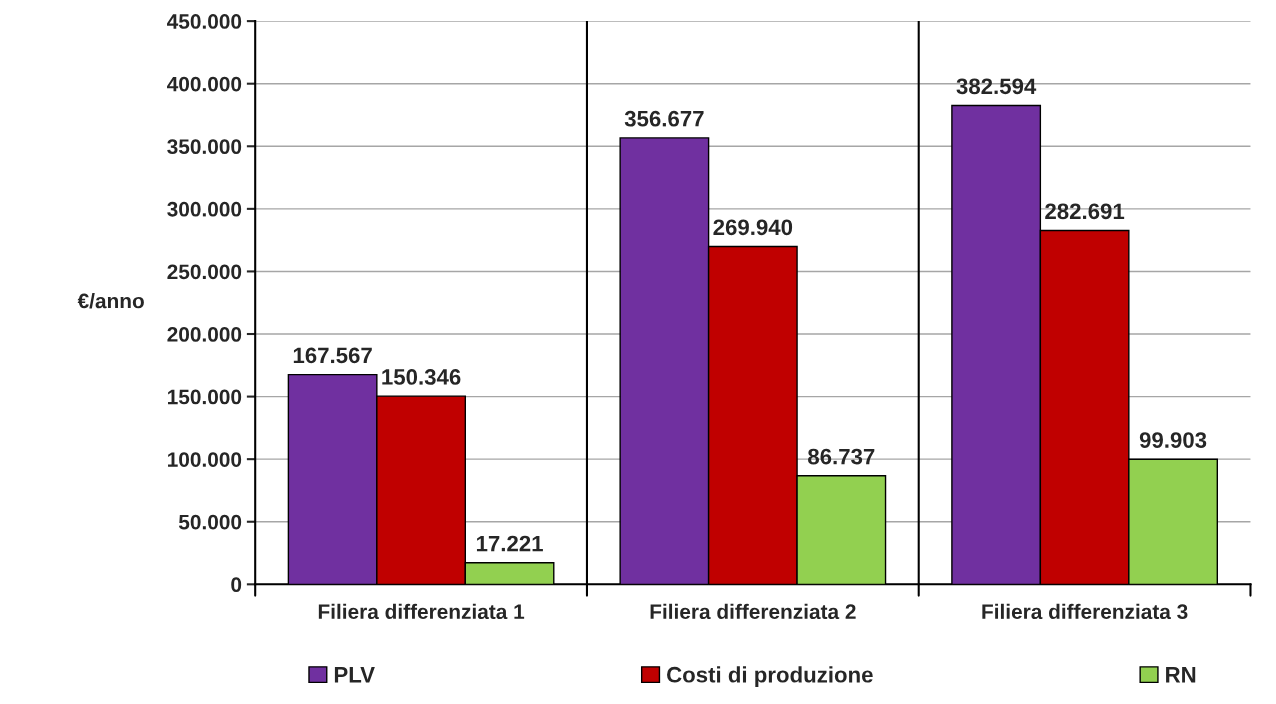 The image size is (1276, 704). I want to click on y-tick-label: 150.000, so click(205, 397).